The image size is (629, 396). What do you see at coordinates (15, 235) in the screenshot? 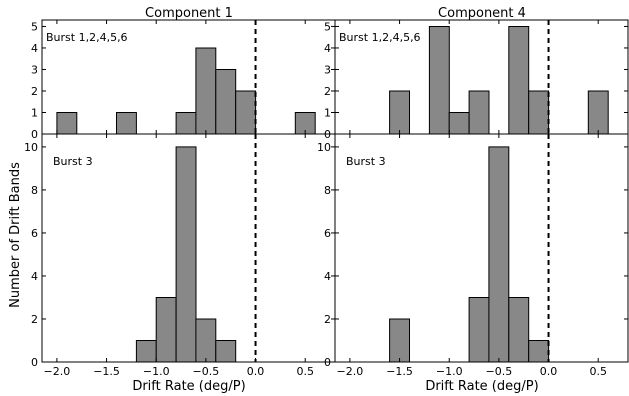
I see `y-axis-label: Number of Drift Bands` at bounding box center [15, 235].